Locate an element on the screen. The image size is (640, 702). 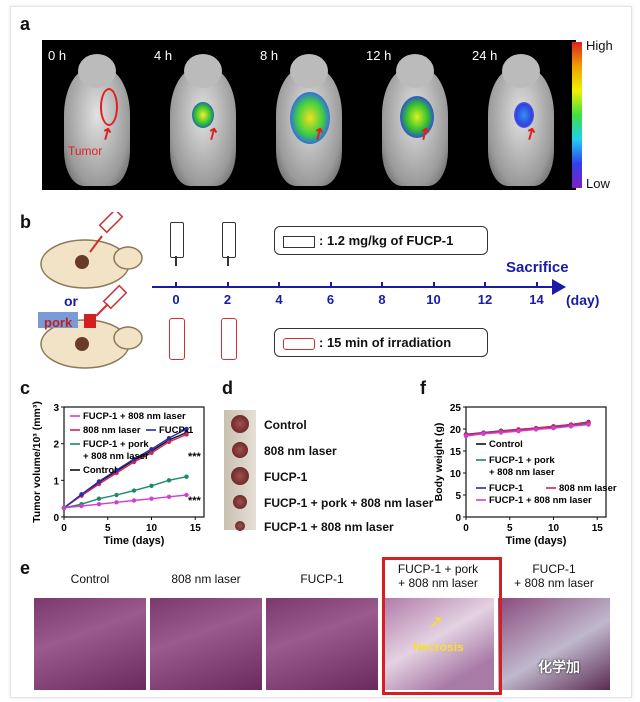
colorbar is located at coordinates (577, 115).